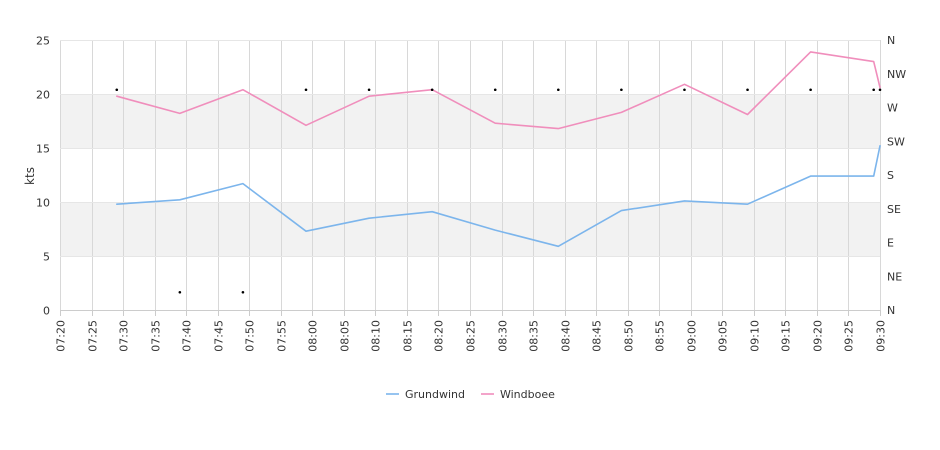  Describe the element at coordinates (46, 257) in the screenshot. I see `y-tick-label: 5` at that location.